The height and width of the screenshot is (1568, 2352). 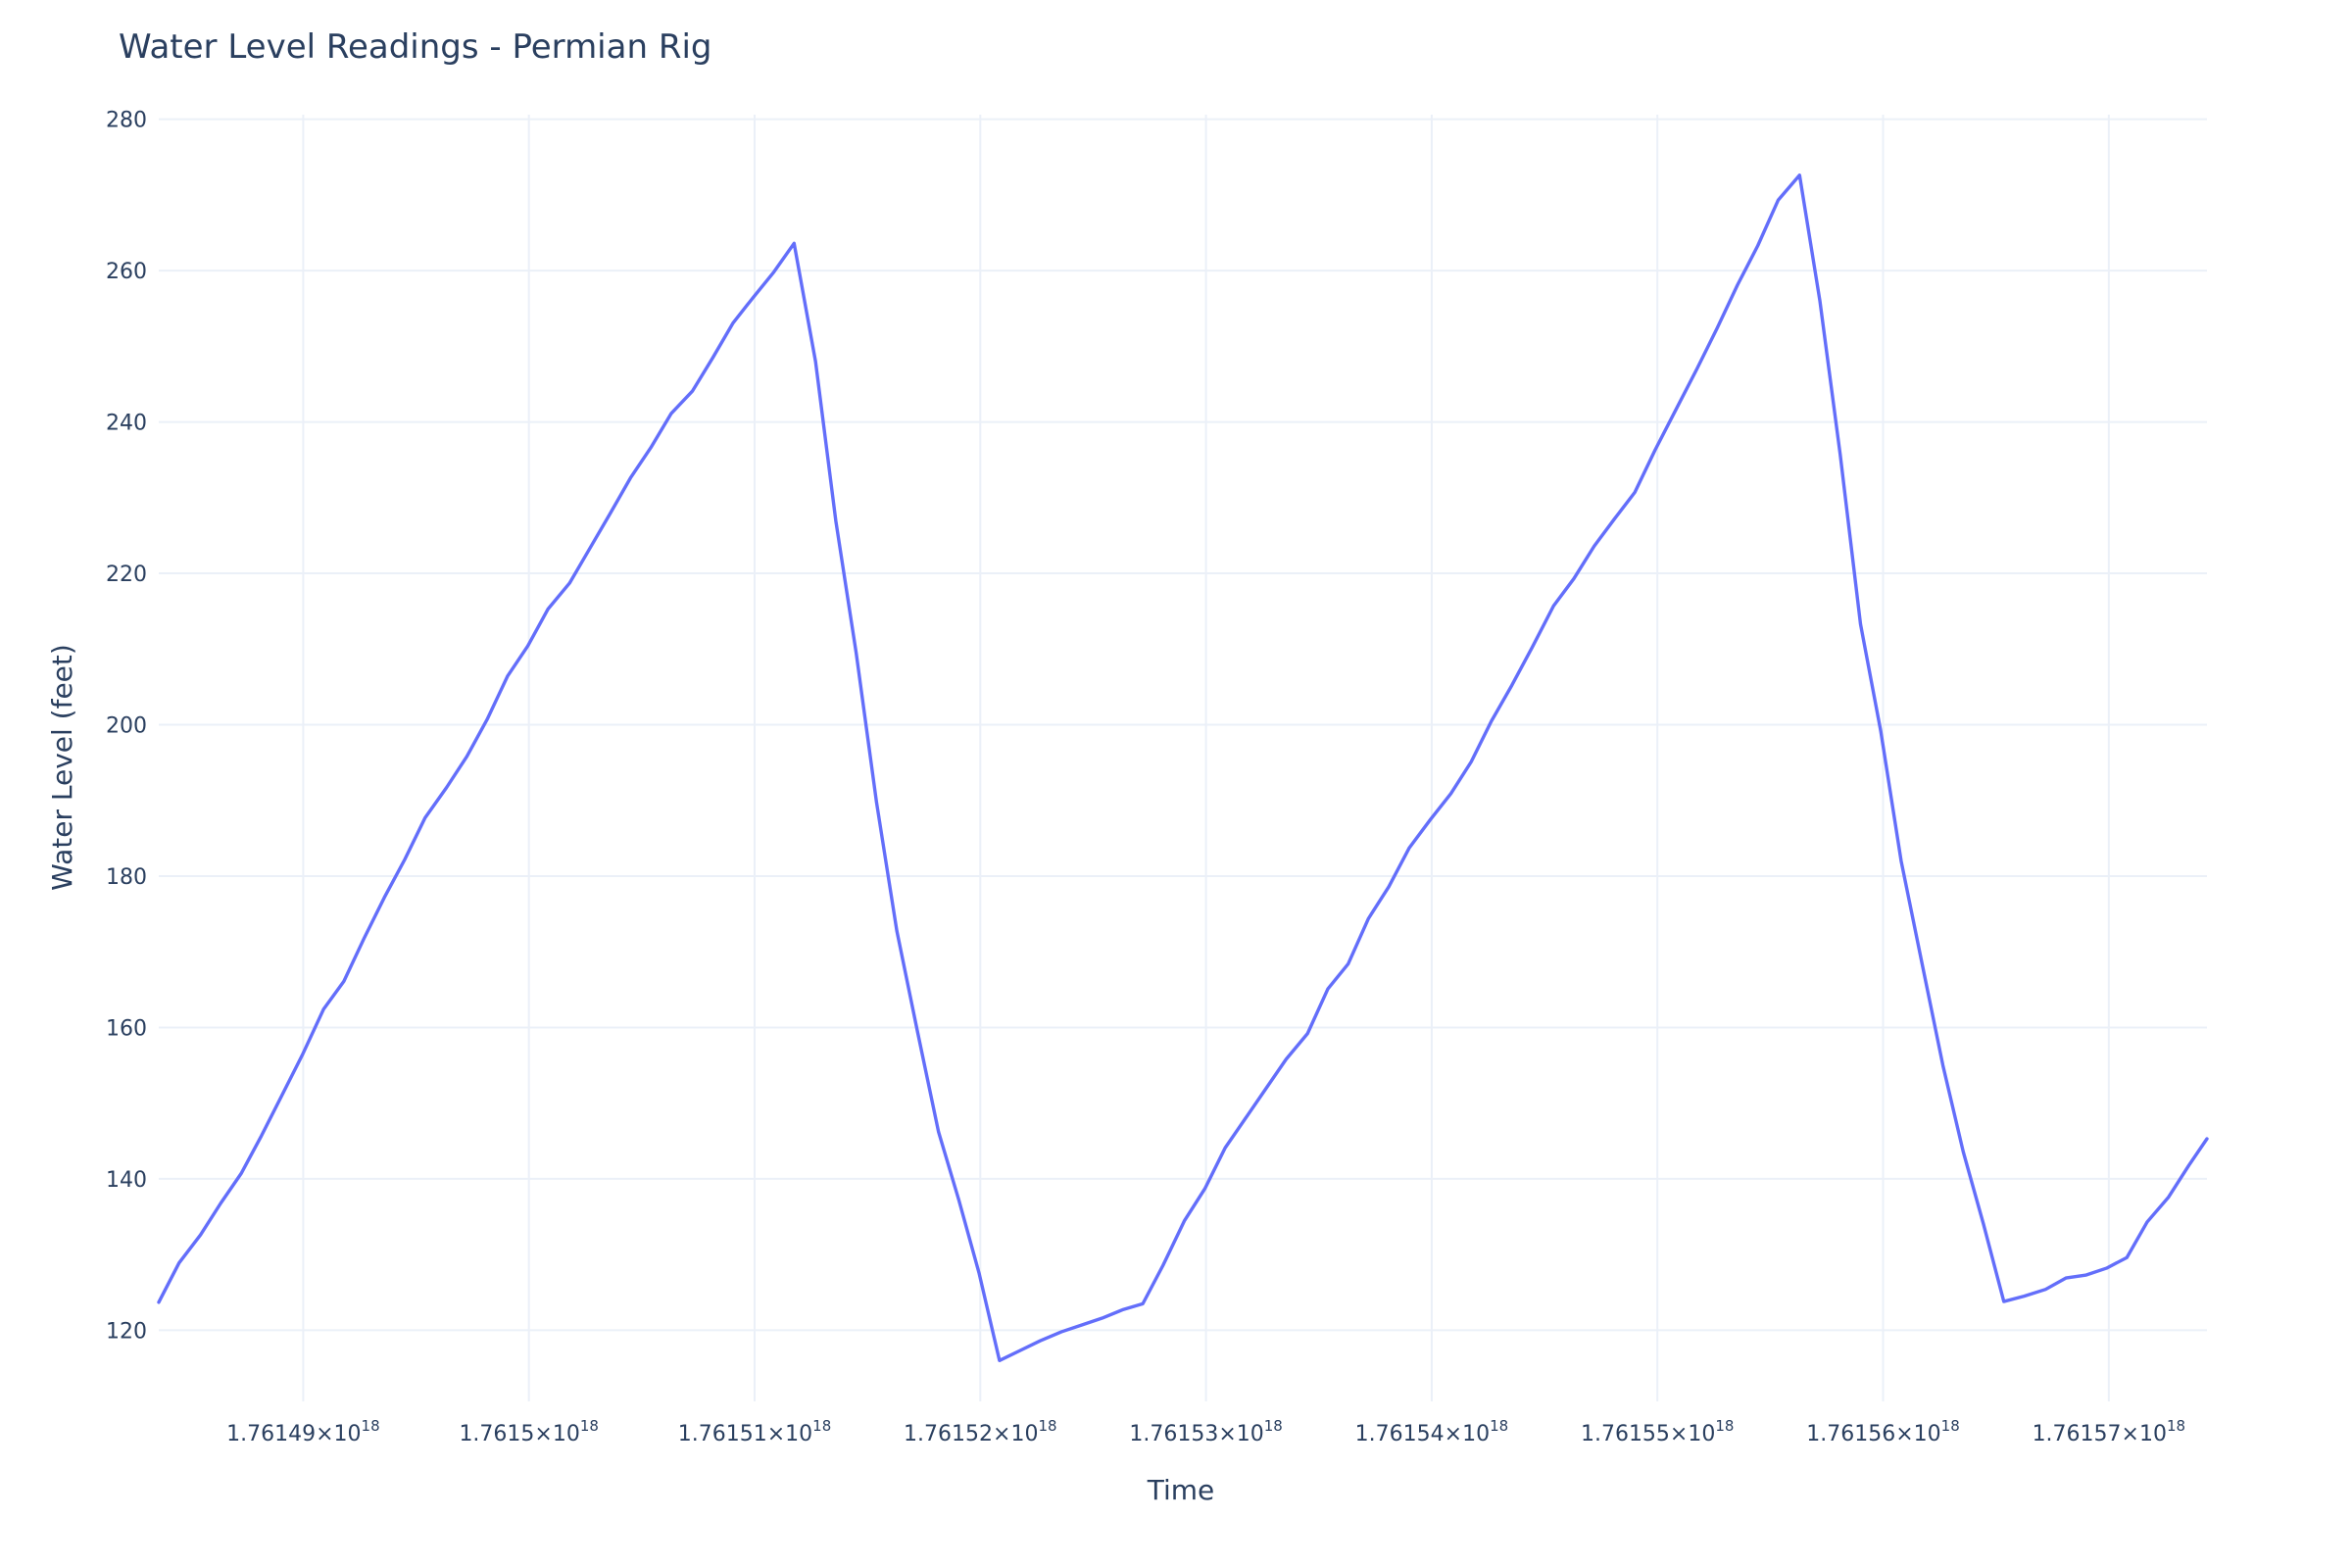 I want to click on y-tick-label: 220, so click(x=127, y=575).